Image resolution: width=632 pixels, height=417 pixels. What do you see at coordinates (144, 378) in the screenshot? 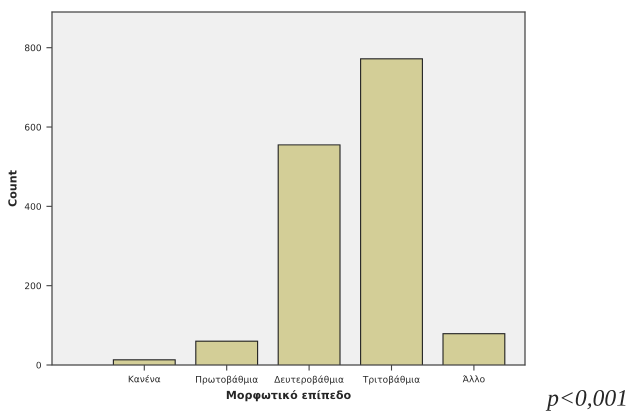
I see `x-tick-label: Κανένα` at bounding box center [144, 378].